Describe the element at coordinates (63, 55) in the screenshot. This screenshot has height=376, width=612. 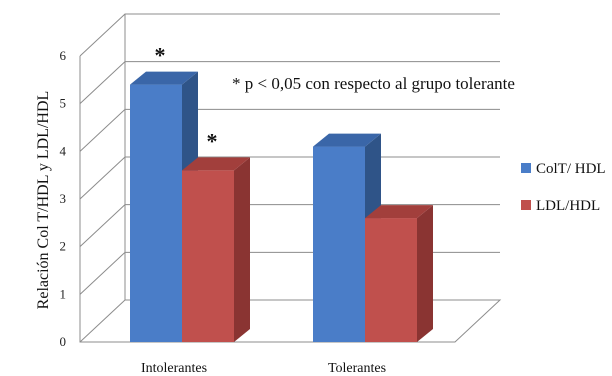
I see `y-tick-label: 6` at that location.